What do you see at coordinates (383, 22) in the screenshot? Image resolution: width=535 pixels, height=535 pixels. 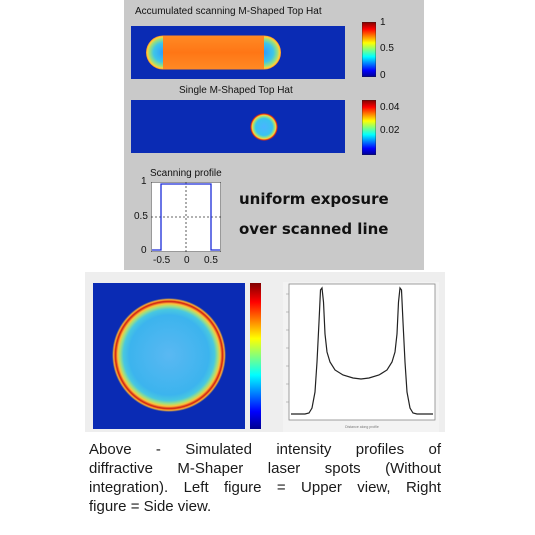 I see `accumulated-colorbar-tick-top: 1` at bounding box center [383, 22].